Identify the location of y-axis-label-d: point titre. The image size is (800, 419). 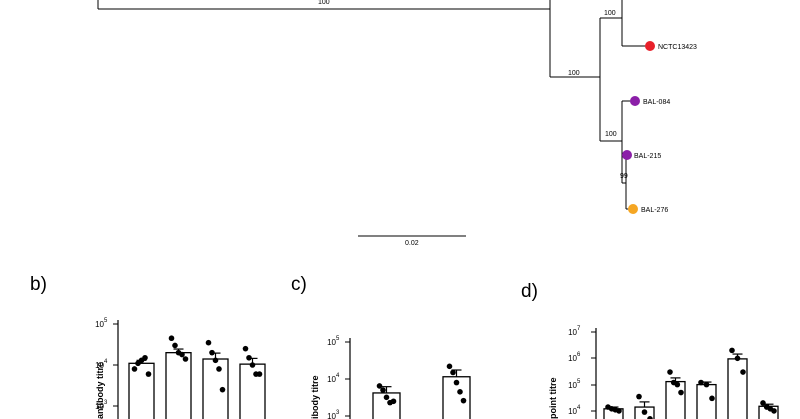
(553, 398).